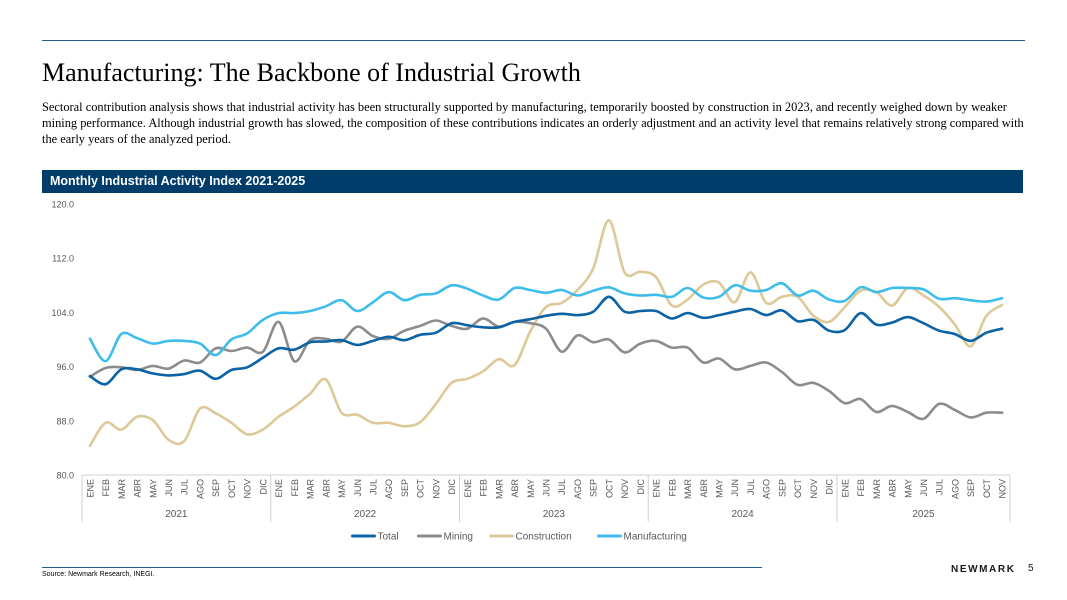 The image size is (1067, 600). Describe the element at coordinates (402, 567) in the screenshot. I see `bottom-divider` at that location.